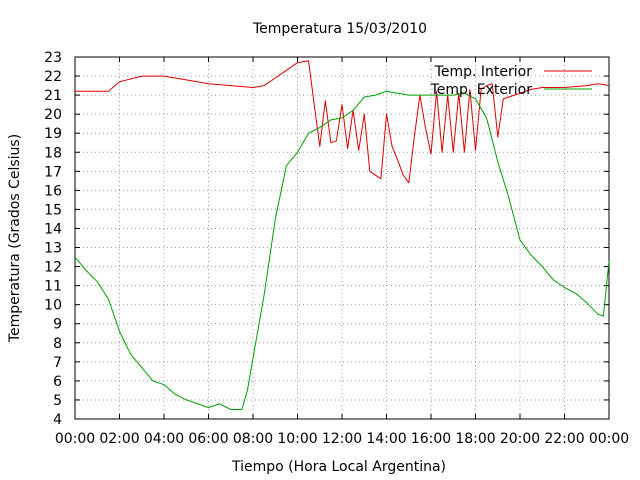 Image resolution: width=640 pixels, height=480 pixels. Describe the element at coordinates (53, 58) in the screenshot. I see `y-tick-label: 23` at that location.